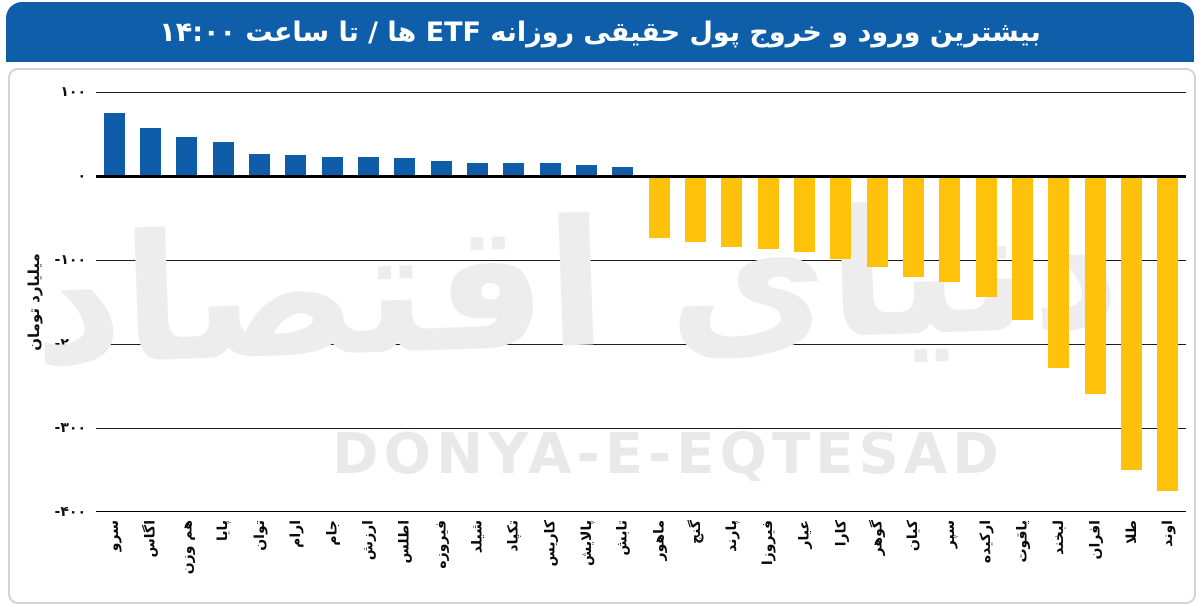 This screenshot has width=1200, height=604. I want to click on zero-axis-line, so click(641, 176).